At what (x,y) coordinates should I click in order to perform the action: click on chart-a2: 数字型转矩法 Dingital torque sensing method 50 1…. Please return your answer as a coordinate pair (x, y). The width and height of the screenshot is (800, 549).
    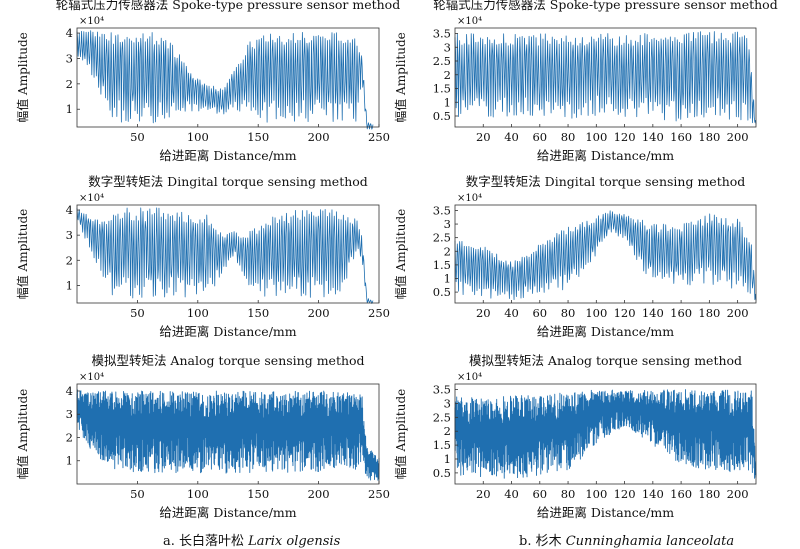
    Looking at the image, I should click on (202, 256).